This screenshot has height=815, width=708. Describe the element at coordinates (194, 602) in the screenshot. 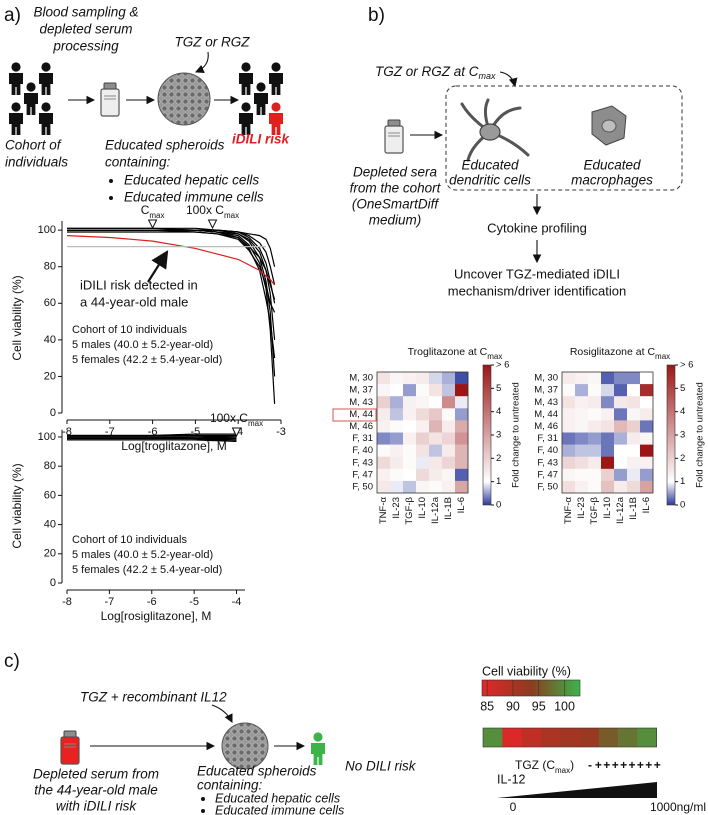

I see `x-tick-label: -5` at that location.